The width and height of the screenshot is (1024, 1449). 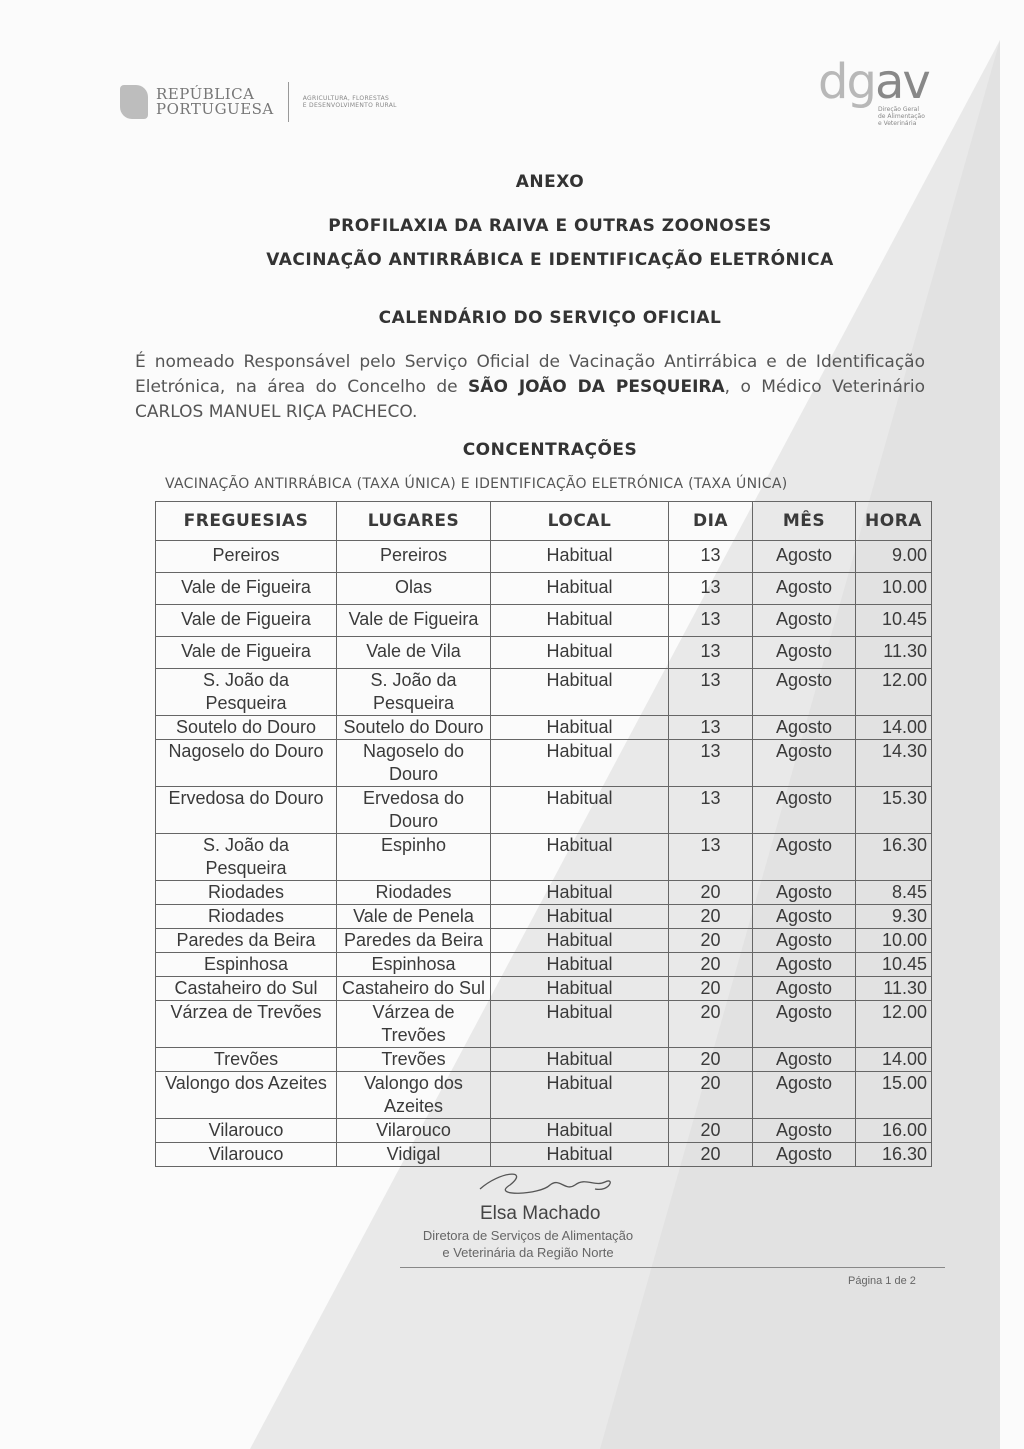 What do you see at coordinates (882, 1281) in the screenshot?
I see `page-number: Página 1 de 2` at bounding box center [882, 1281].